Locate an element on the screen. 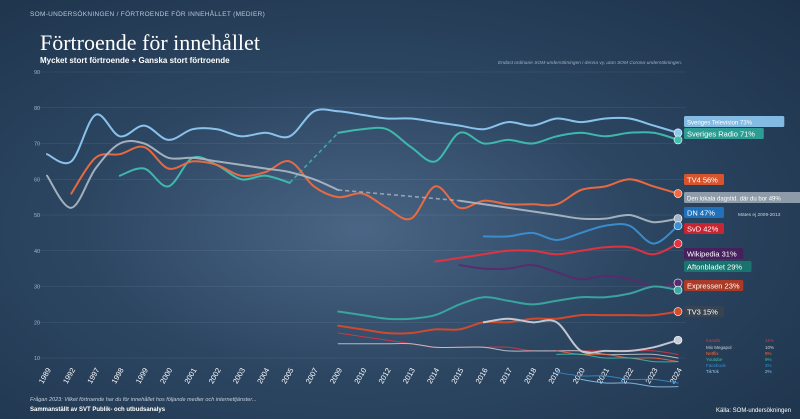  y-tick-label: 70 is located at coordinates (37, 145).